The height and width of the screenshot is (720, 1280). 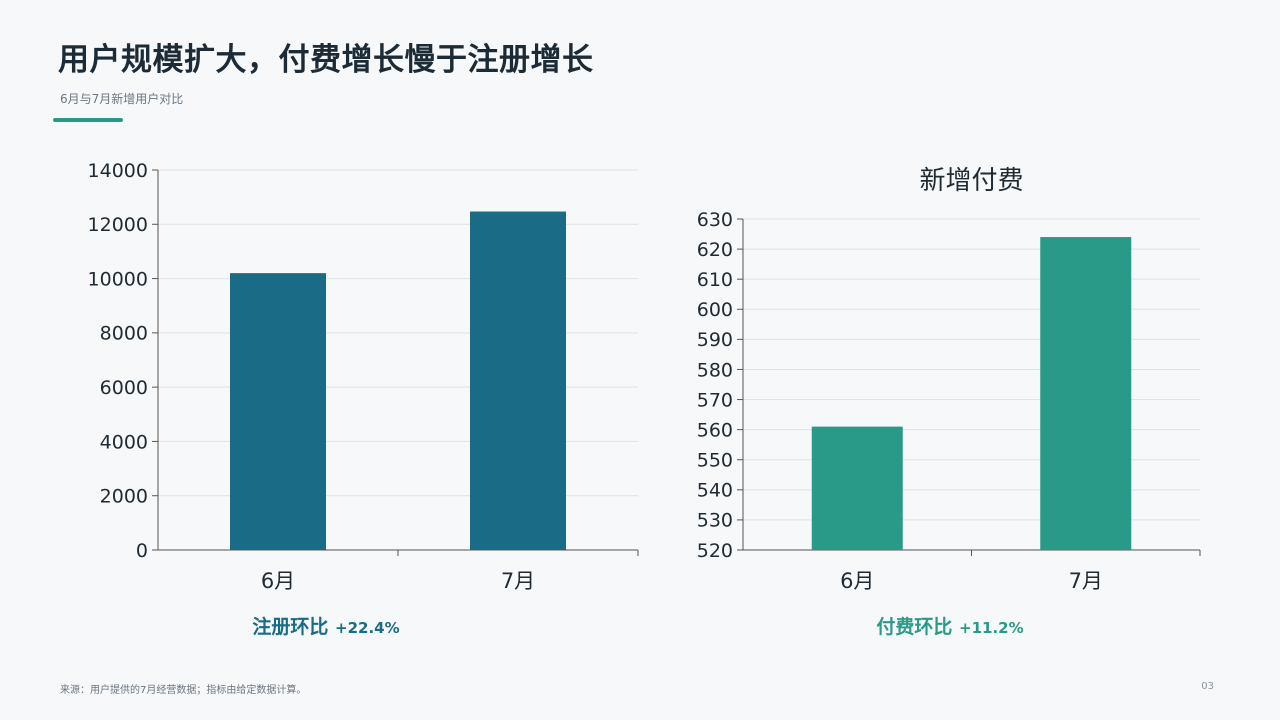 What do you see at coordinates (715, 220) in the screenshot?
I see `paid-y-tick-label: 630` at bounding box center [715, 220].